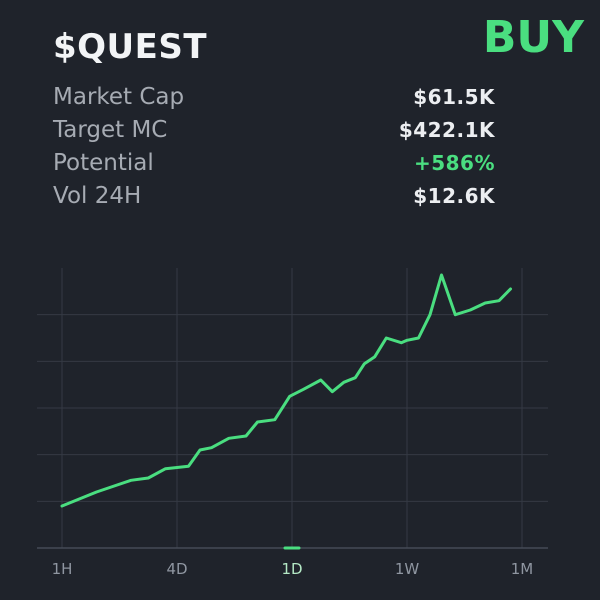 This screenshot has width=600, height=600. Describe the element at coordinates (454, 162) in the screenshot. I see `stat-value: +586%` at that location.